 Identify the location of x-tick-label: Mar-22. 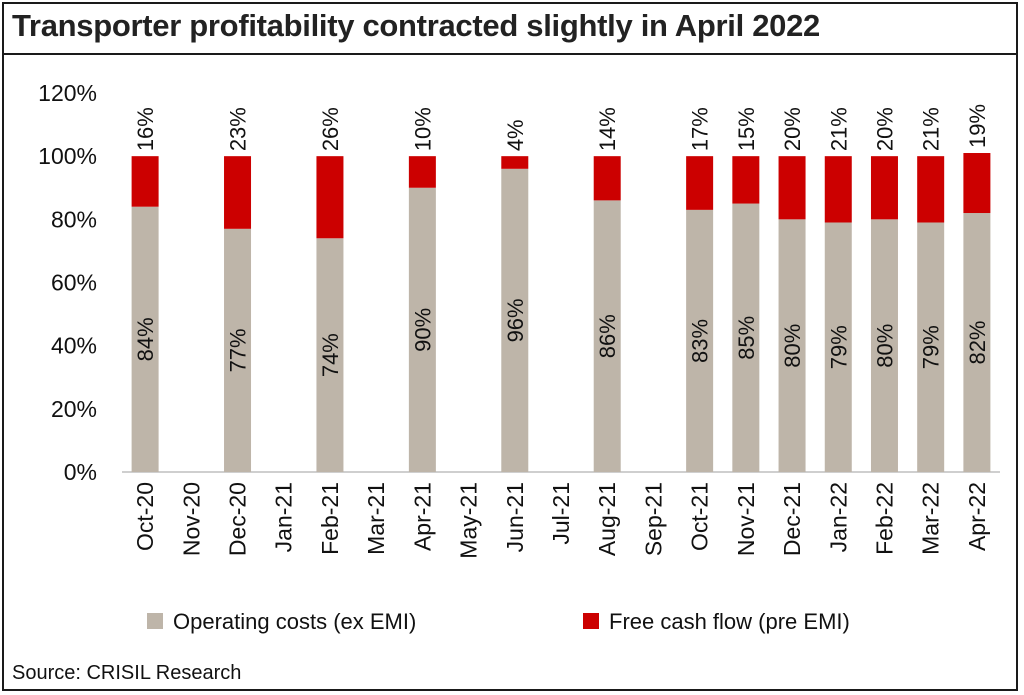
(931, 518).